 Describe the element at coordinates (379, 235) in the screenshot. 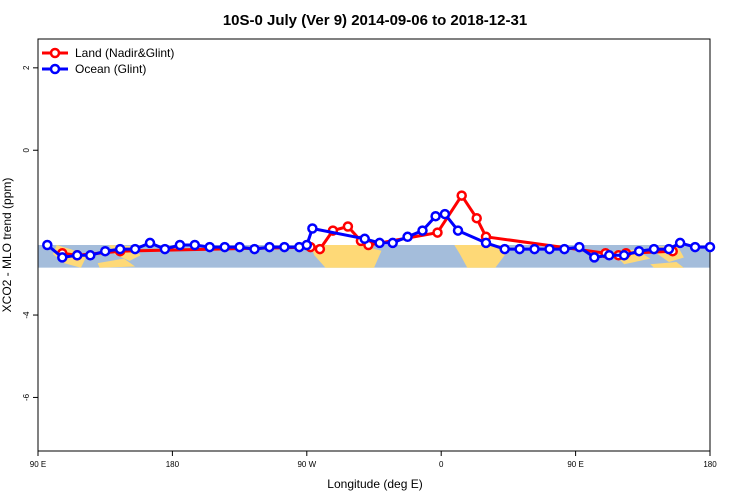

I see `series-ocean` at that location.